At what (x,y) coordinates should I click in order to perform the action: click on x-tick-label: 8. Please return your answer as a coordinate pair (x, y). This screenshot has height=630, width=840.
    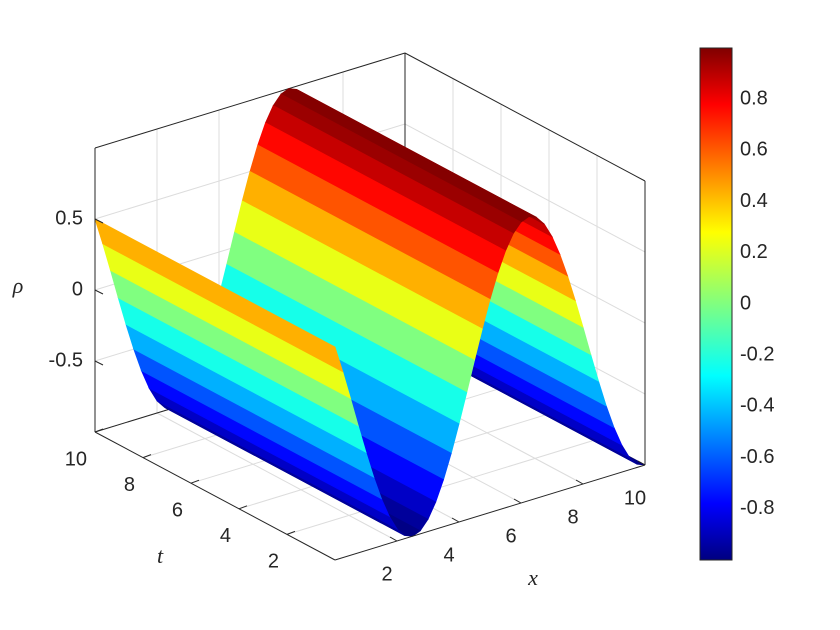
    Looking at the image, I should click on (572, 517).